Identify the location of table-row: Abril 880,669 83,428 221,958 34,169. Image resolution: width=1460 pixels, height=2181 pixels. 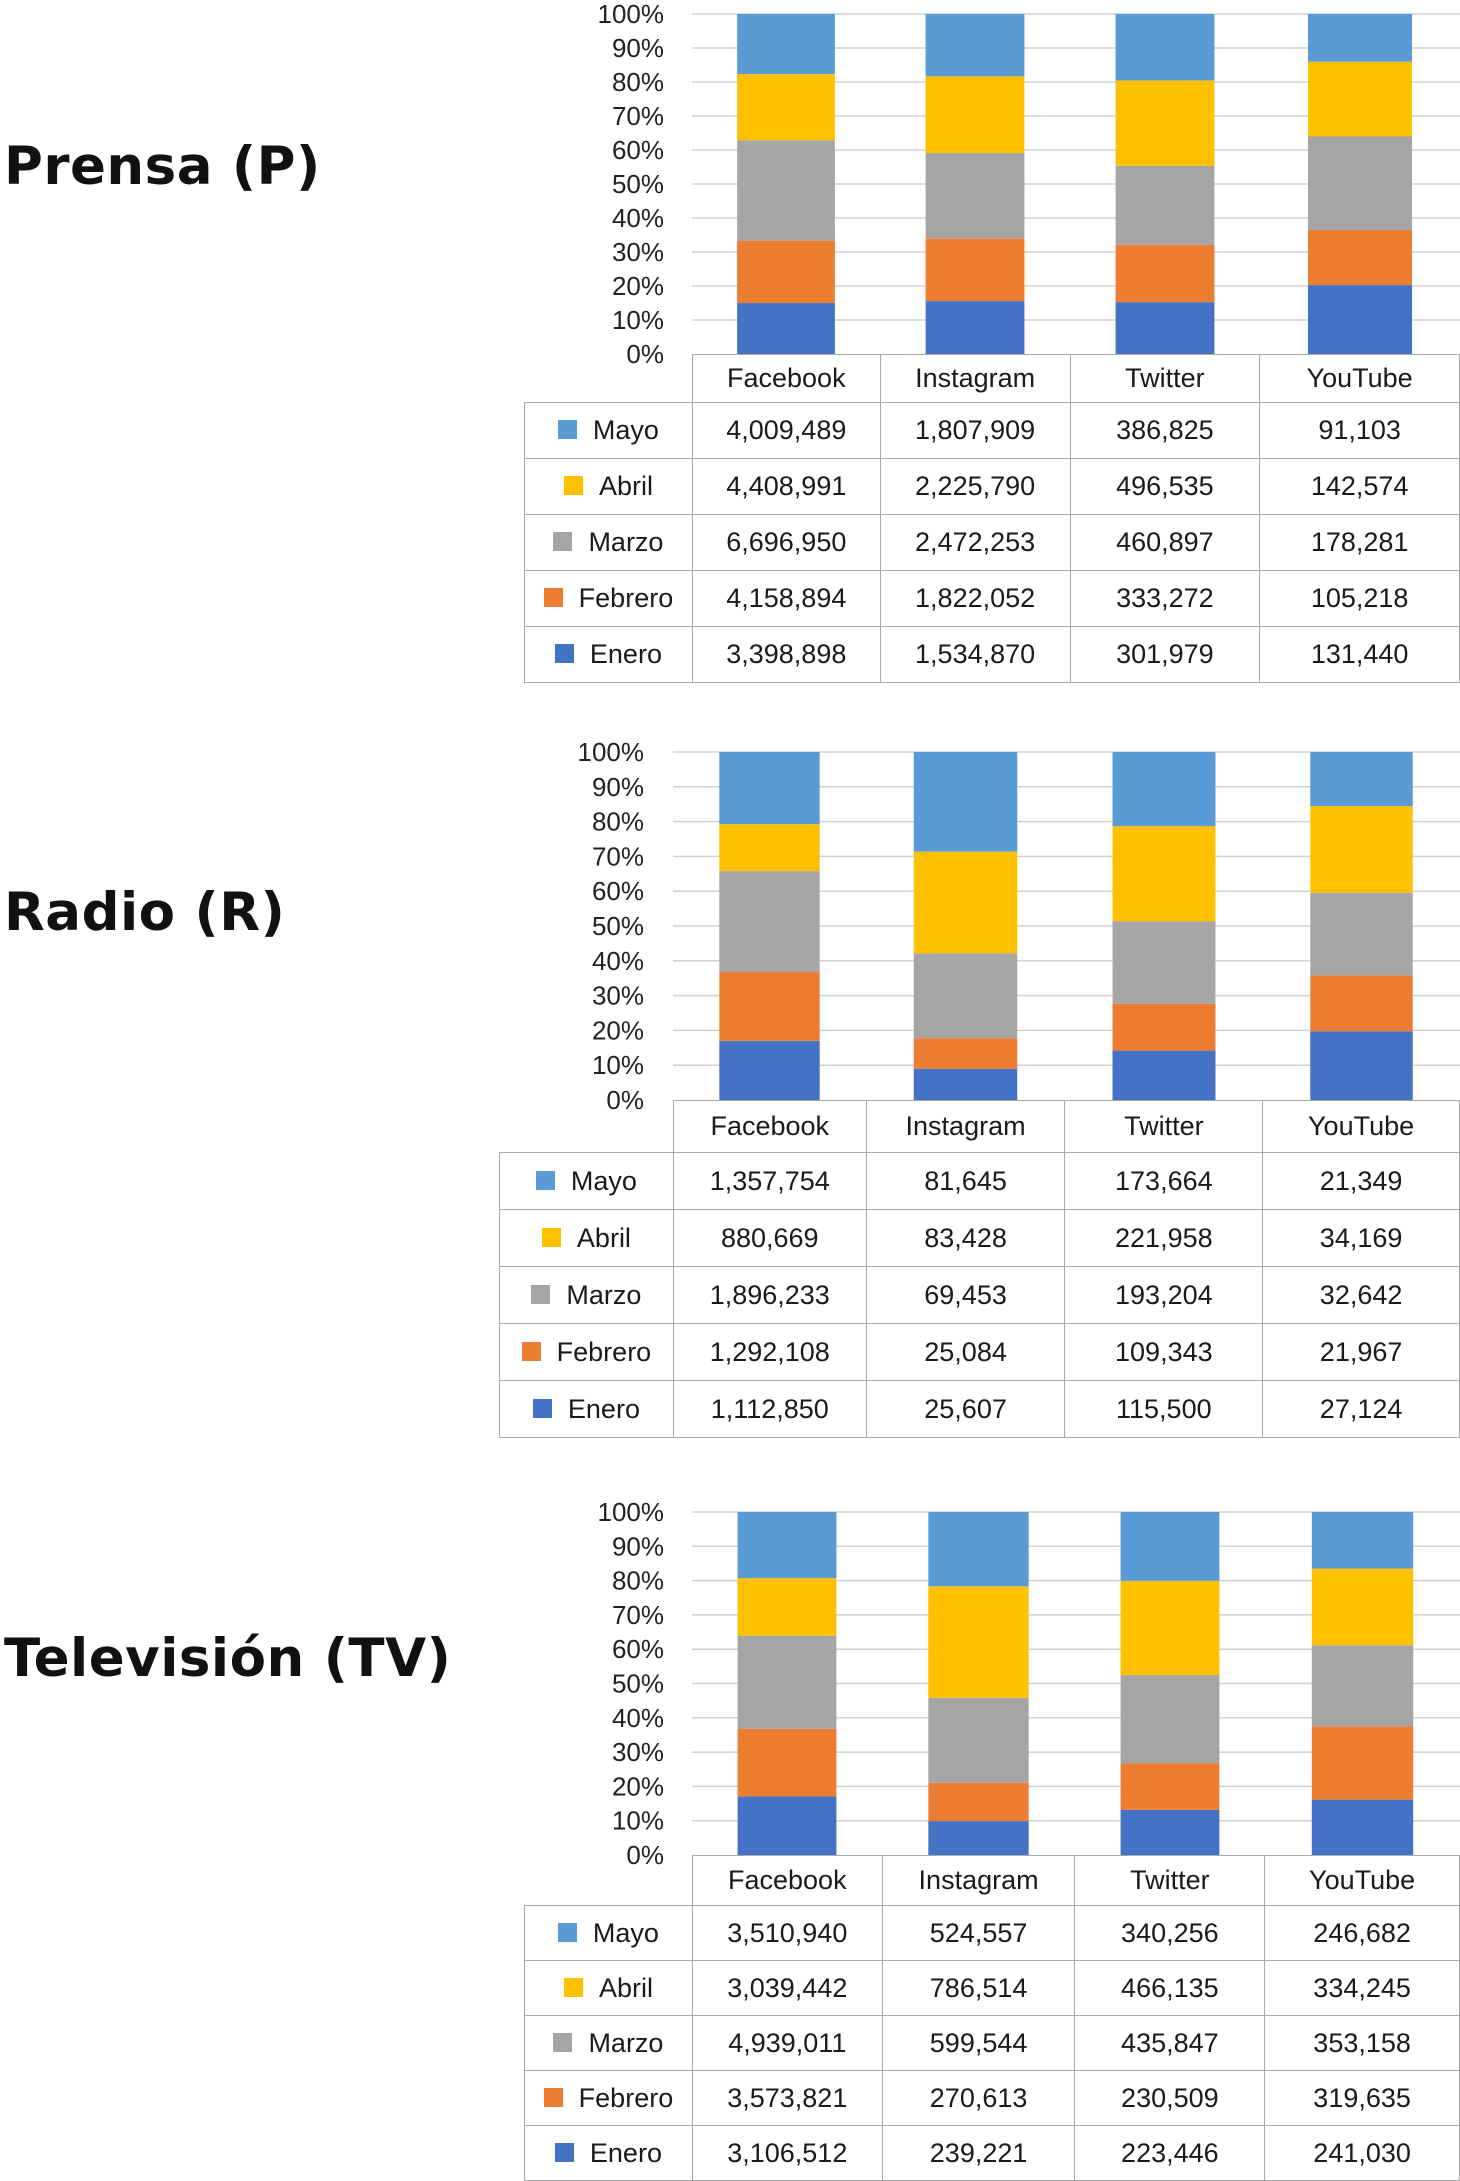
(979, 1238).